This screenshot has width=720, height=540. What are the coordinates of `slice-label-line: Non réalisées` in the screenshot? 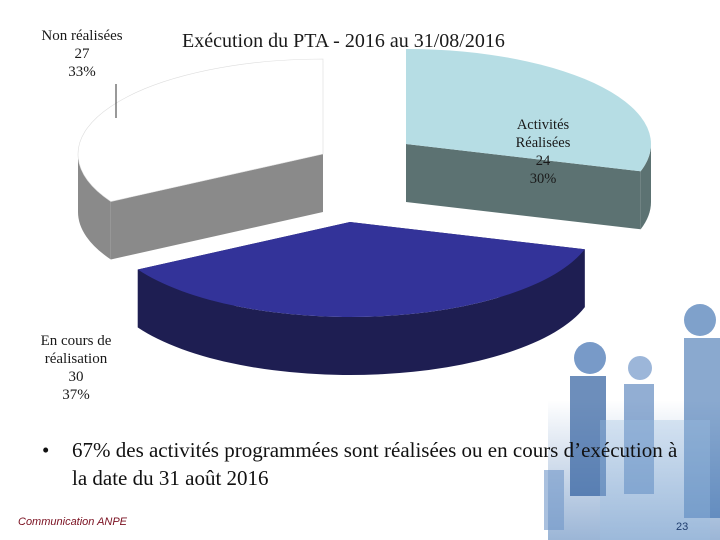 It's located at (82, 36).